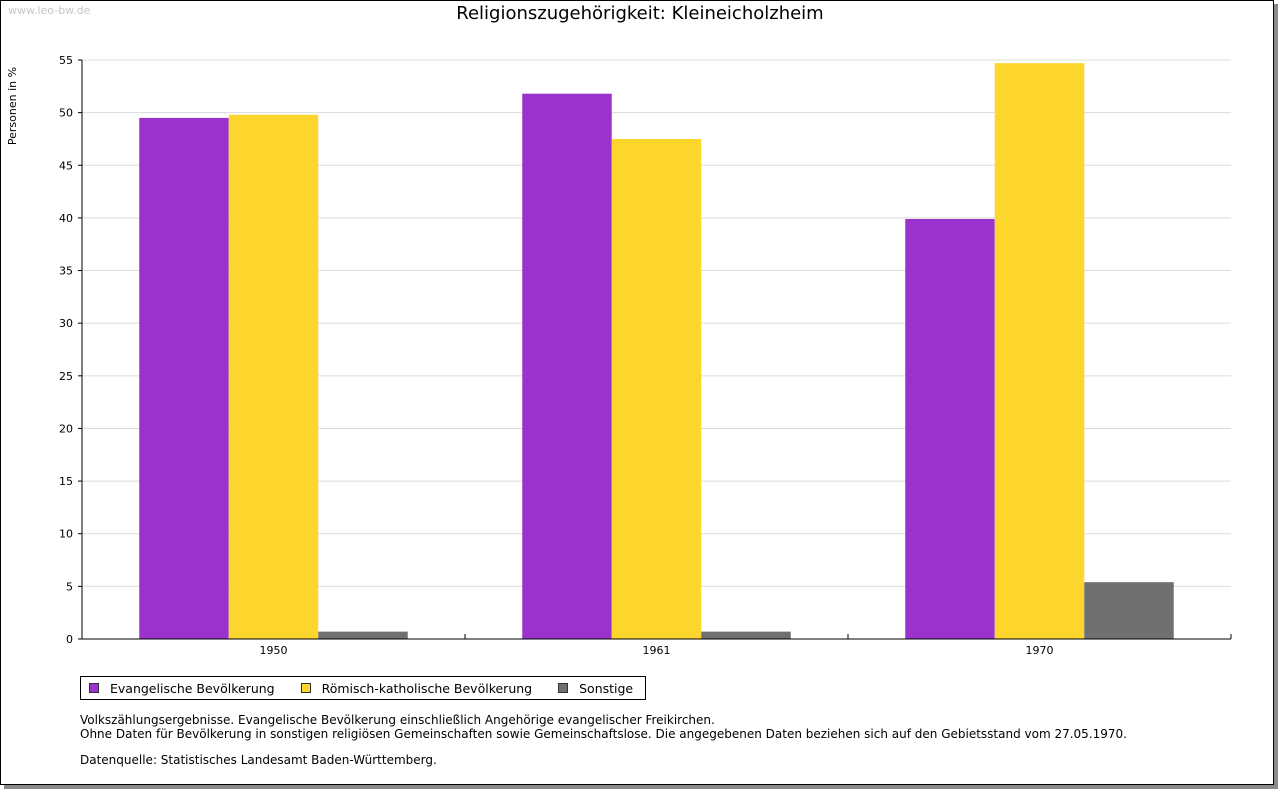 This screenshot has height=791, width=1280. I want to click on legend-item: Sonstige, so click(595, 688).